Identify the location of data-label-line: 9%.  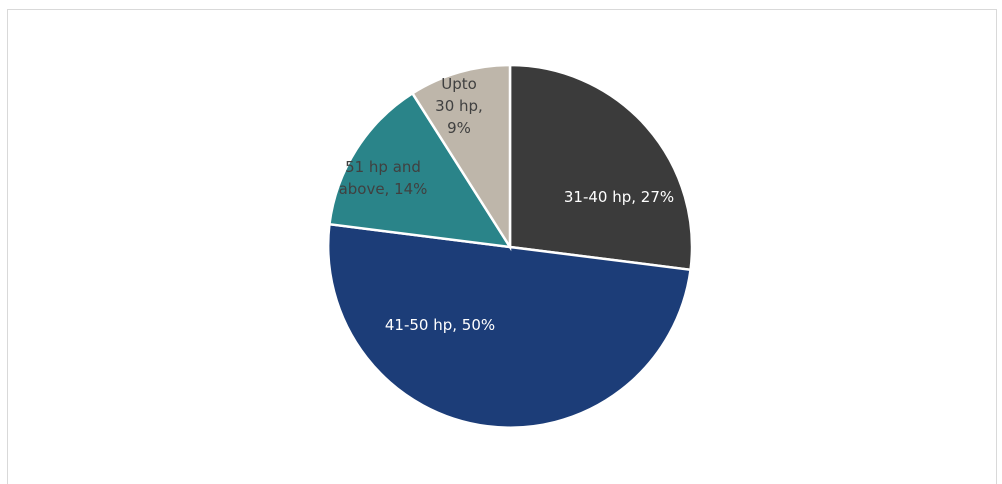
(459, 128).